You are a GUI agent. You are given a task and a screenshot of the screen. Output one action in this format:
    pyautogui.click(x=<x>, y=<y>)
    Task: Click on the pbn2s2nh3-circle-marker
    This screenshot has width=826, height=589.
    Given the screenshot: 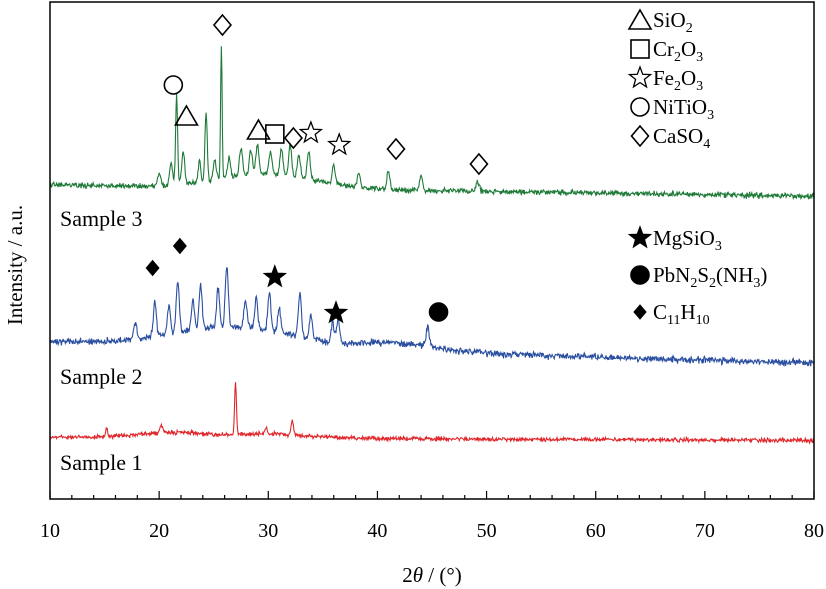 What is the action you would take?
    pyautogui.click(x=438, y=312)
    